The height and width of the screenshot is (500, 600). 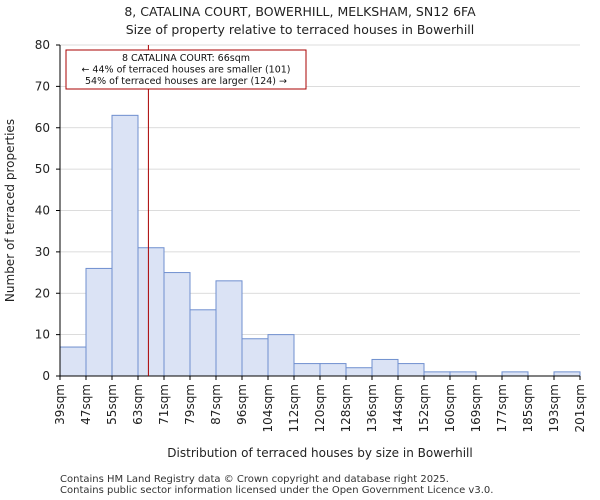 I want to click on y-tick-label: 10, so click(x=42, y=335).